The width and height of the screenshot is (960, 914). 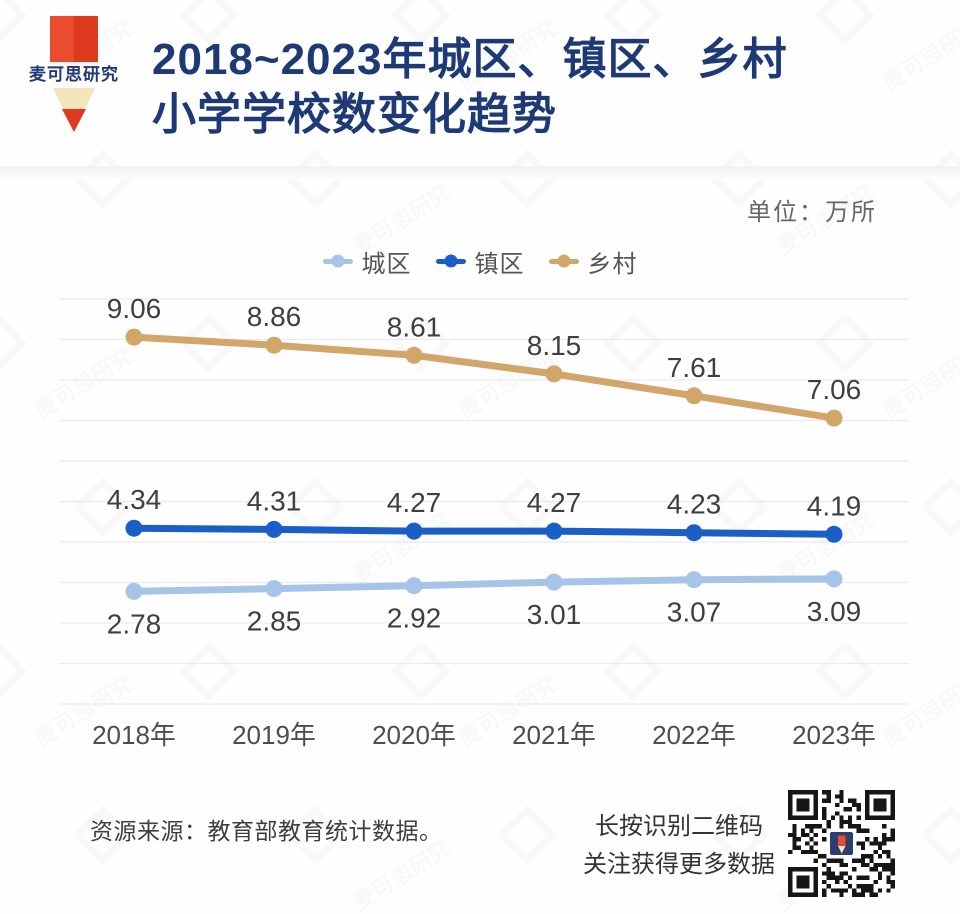 I want to click on chart-legend: 城区 镇区 乡村, so click(x=480, y=262).